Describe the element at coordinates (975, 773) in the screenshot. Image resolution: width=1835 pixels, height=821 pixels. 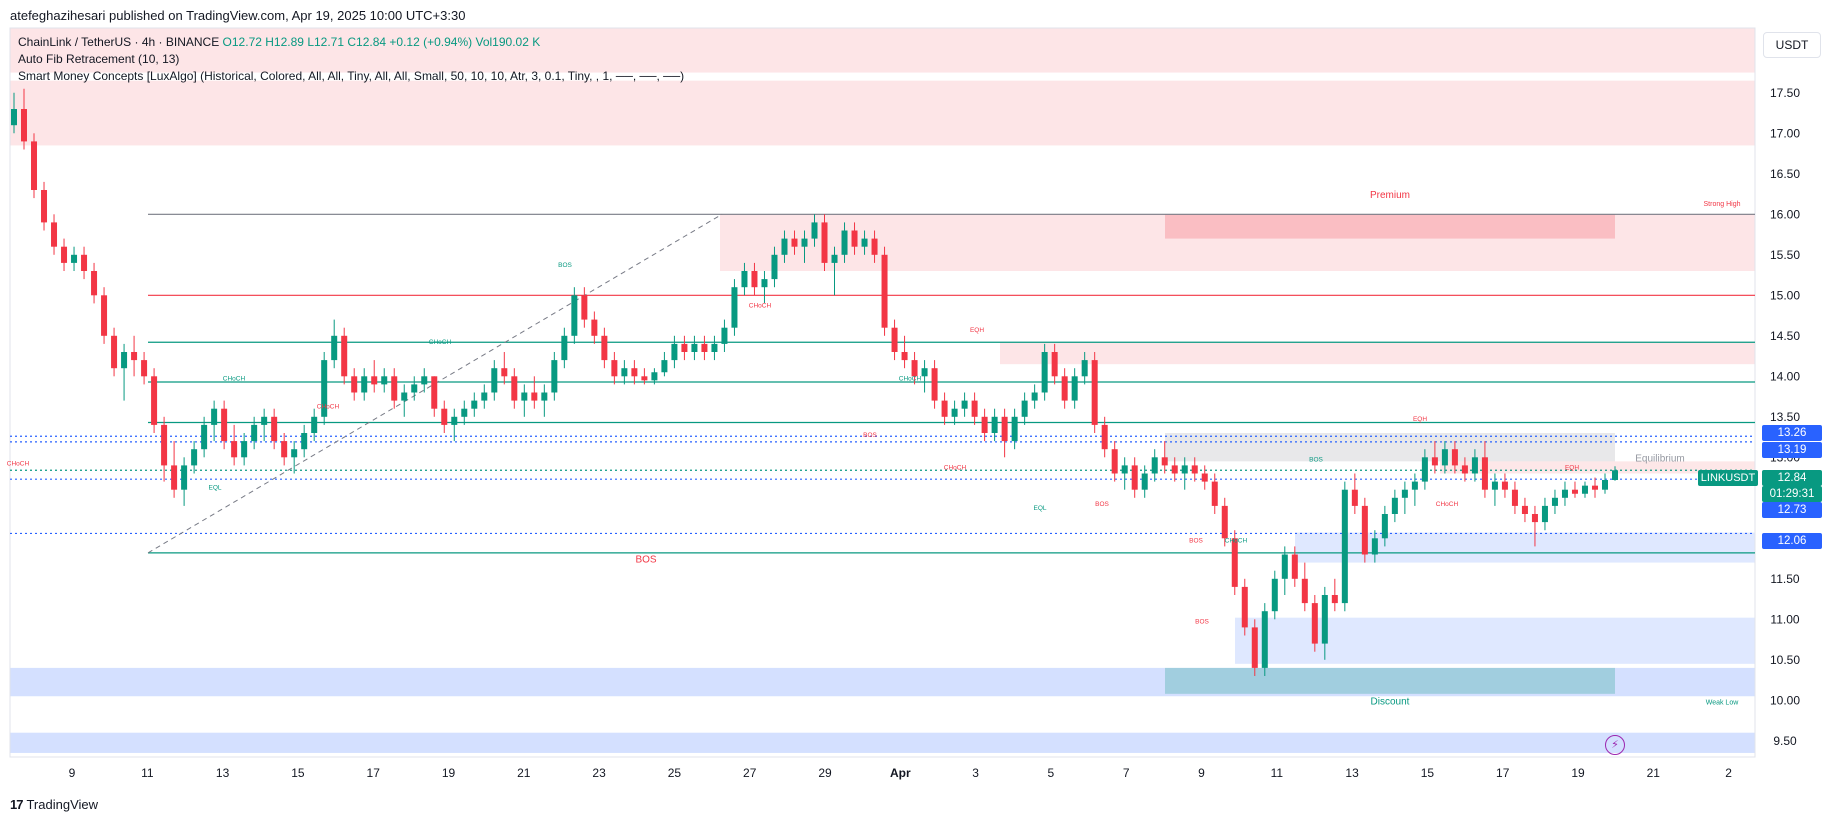
I see `time-tick-label: 3` at that location.